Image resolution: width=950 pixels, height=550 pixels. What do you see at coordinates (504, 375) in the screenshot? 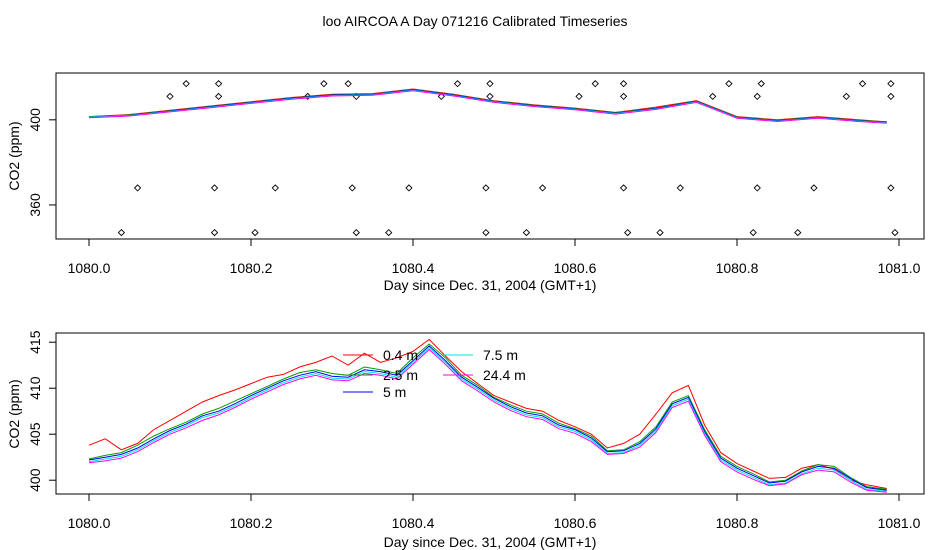
I see `legend-label: 24.4 m` at bounding box center [504, 375].